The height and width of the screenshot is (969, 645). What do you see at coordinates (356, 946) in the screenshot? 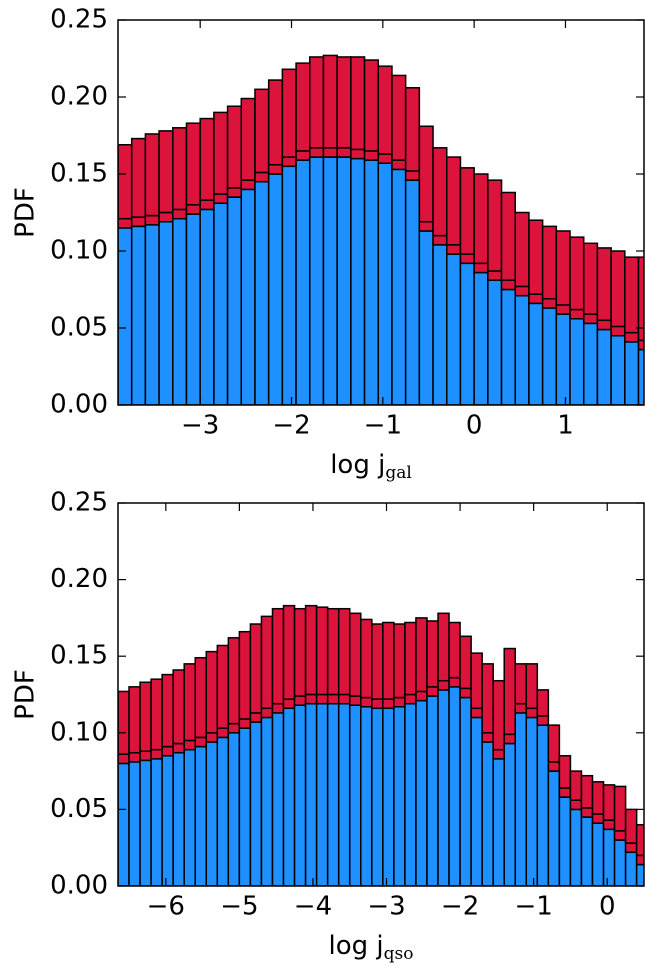
I see `x-axis-label-main: log j` at bounding box center [356, 946].